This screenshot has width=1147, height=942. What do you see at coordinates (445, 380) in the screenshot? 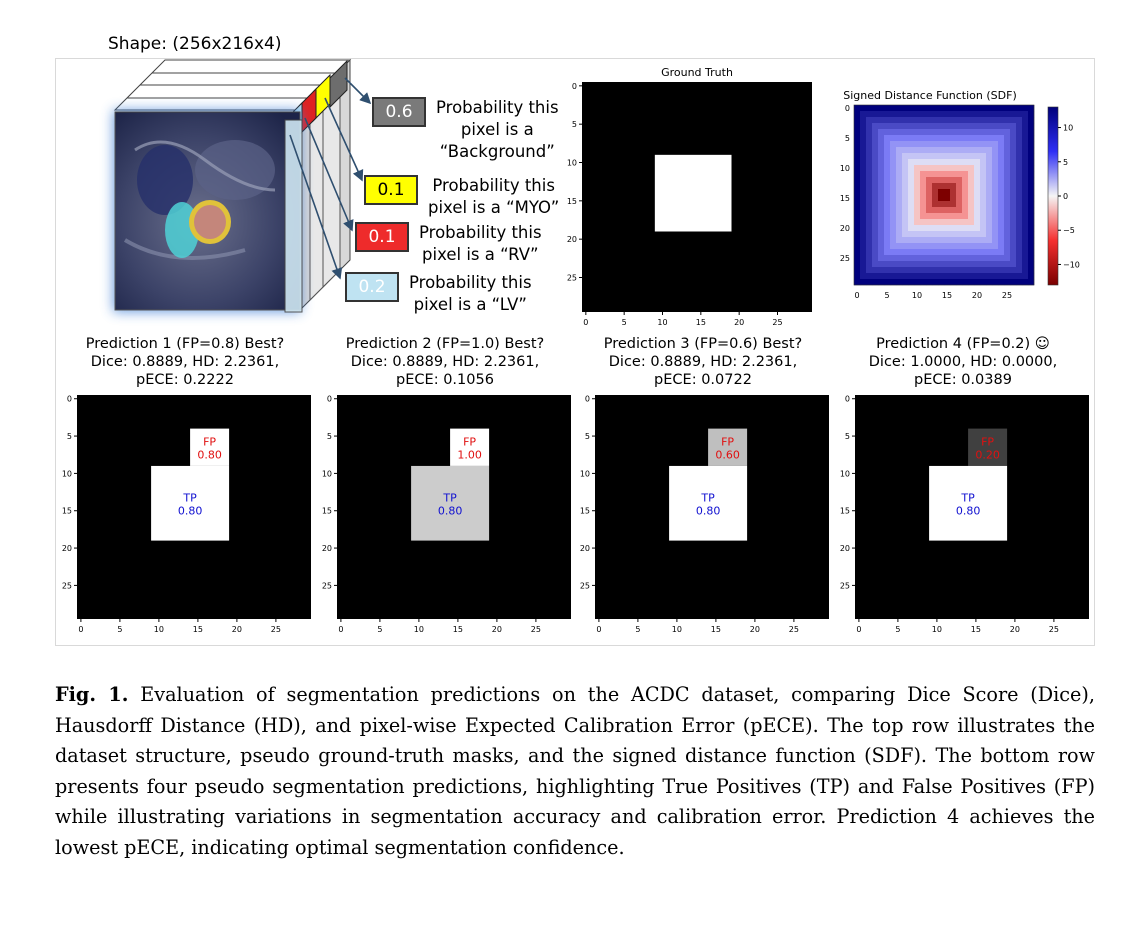
I see `prediction-title-line: pECE: 0.1056` at bounding box center [445, 380].